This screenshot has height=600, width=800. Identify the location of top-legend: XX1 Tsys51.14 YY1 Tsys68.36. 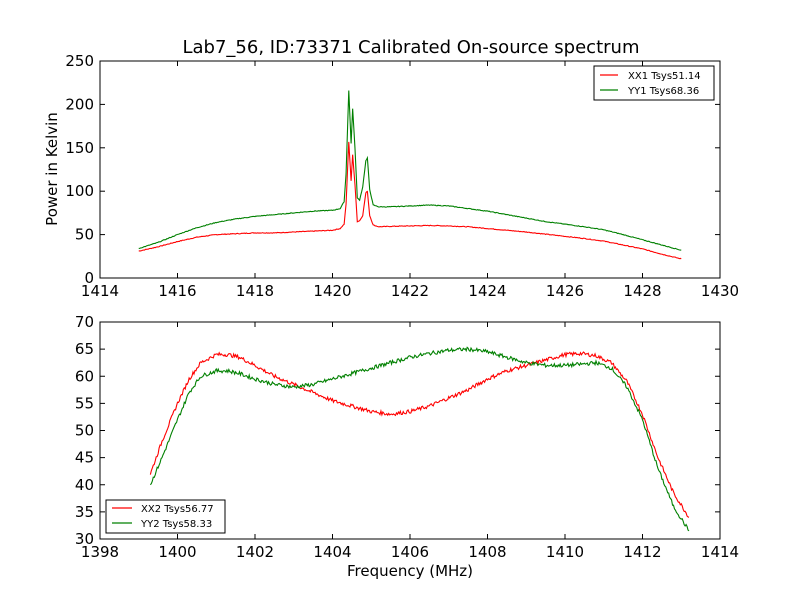
(654, 83).